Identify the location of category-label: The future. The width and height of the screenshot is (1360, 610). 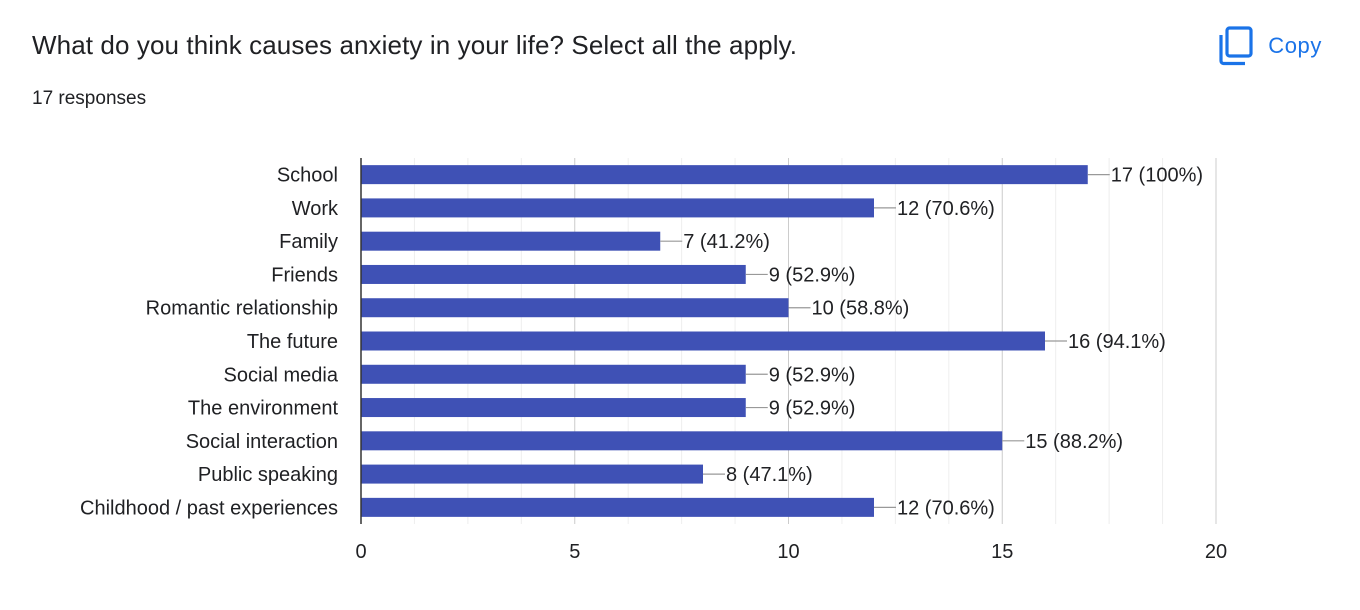
(292, 342).